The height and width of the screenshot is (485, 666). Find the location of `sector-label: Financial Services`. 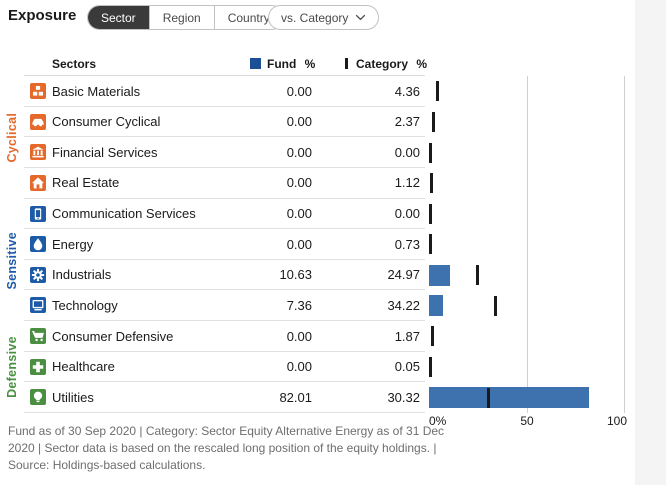

sector-label: Financial Services is located at coordinates (105, 152).